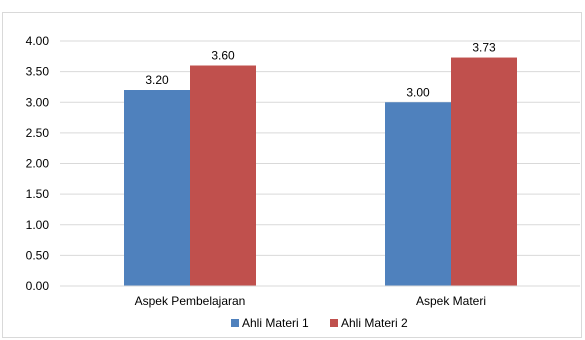  I want to click on y-tick-label: 2.50, so click(38, 133).